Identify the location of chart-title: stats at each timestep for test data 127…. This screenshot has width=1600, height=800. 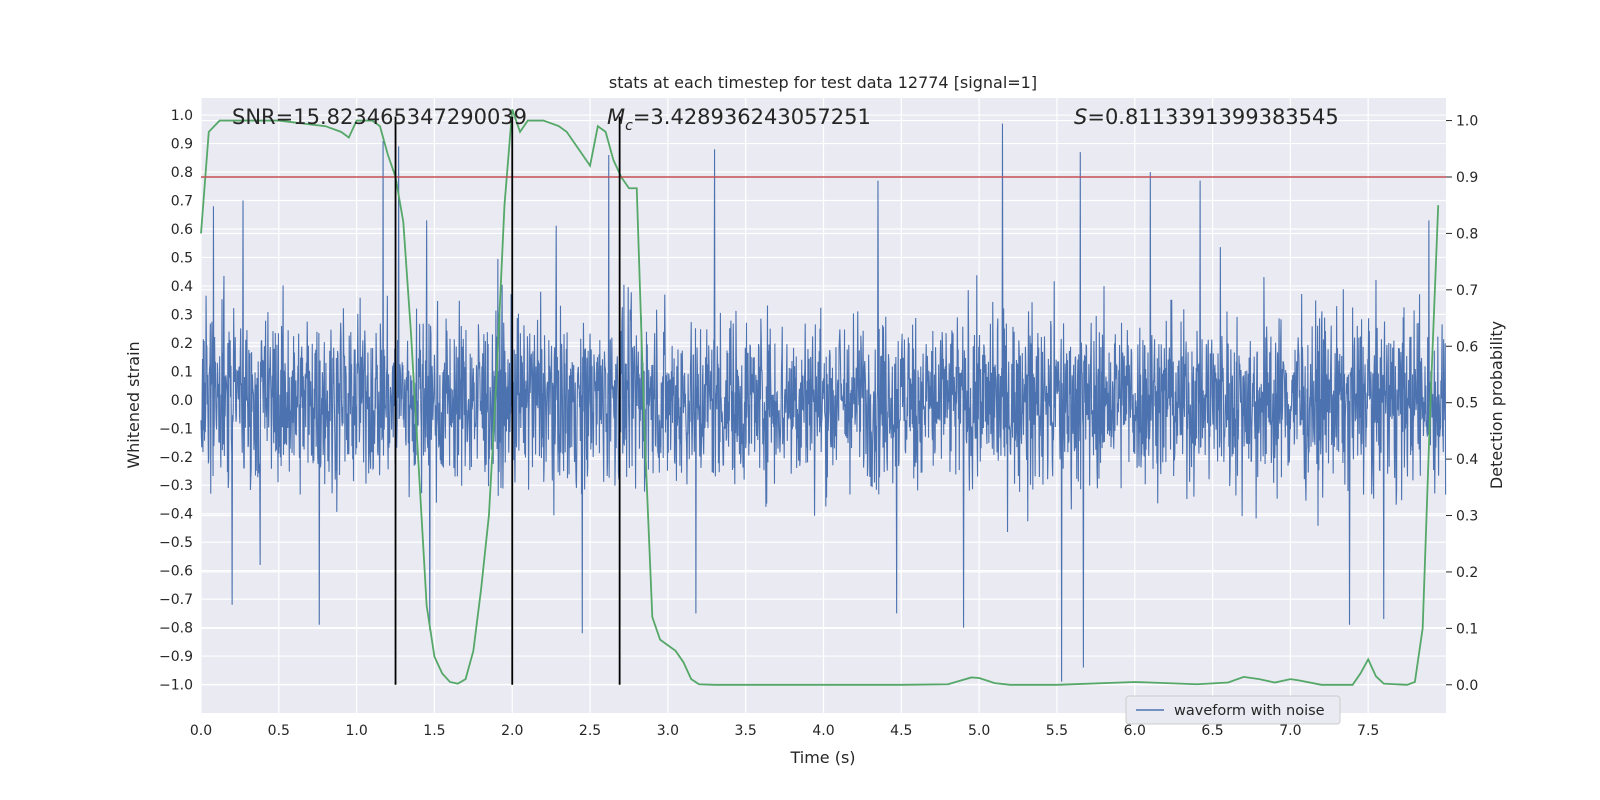
(823, 82).